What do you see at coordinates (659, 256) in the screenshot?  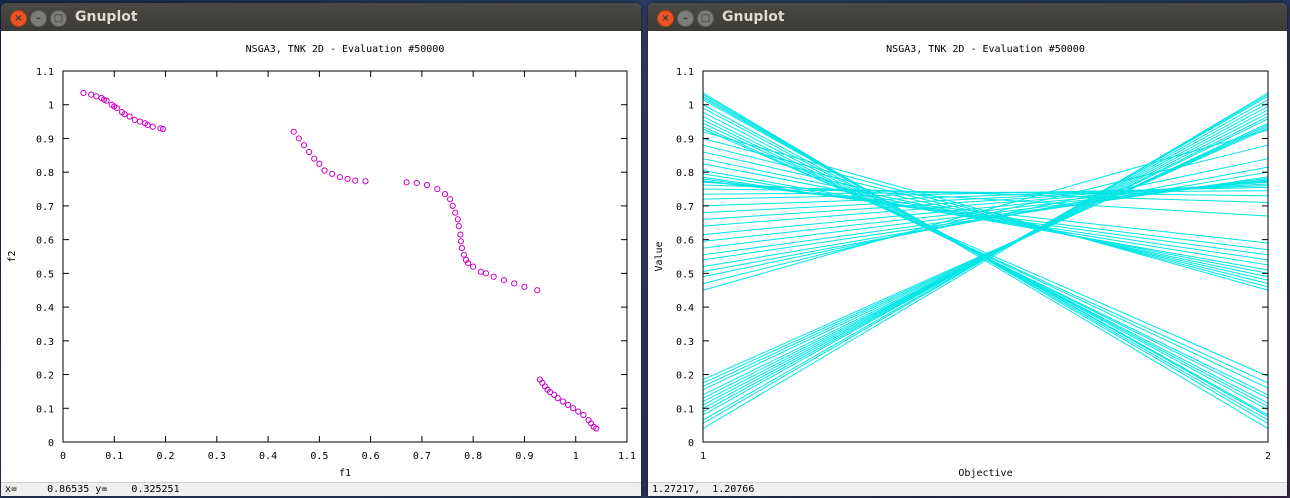 I see `y-axis-label: Value` at bounding box center [659, 256].